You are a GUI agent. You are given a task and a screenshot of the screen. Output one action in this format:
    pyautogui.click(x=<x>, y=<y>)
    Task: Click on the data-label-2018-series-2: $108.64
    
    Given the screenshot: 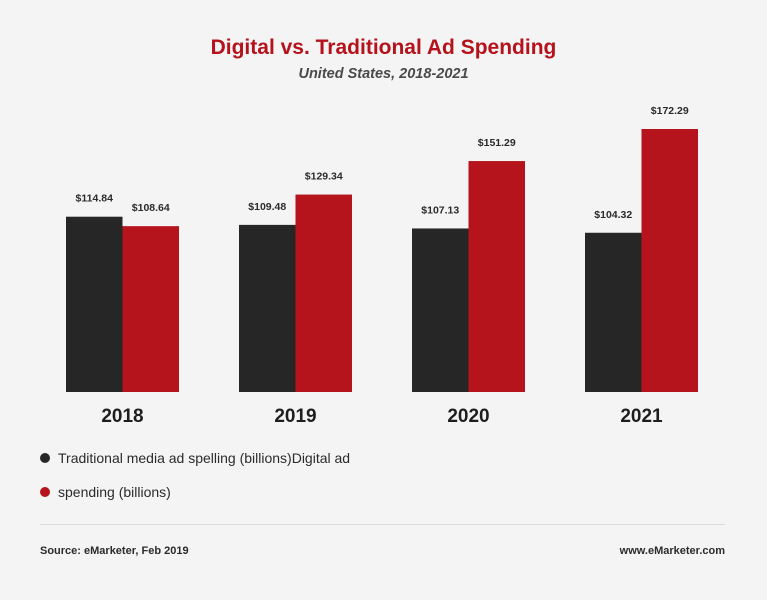 What is the action you would take?
    pyautogui.click(x=151, y=208)
    